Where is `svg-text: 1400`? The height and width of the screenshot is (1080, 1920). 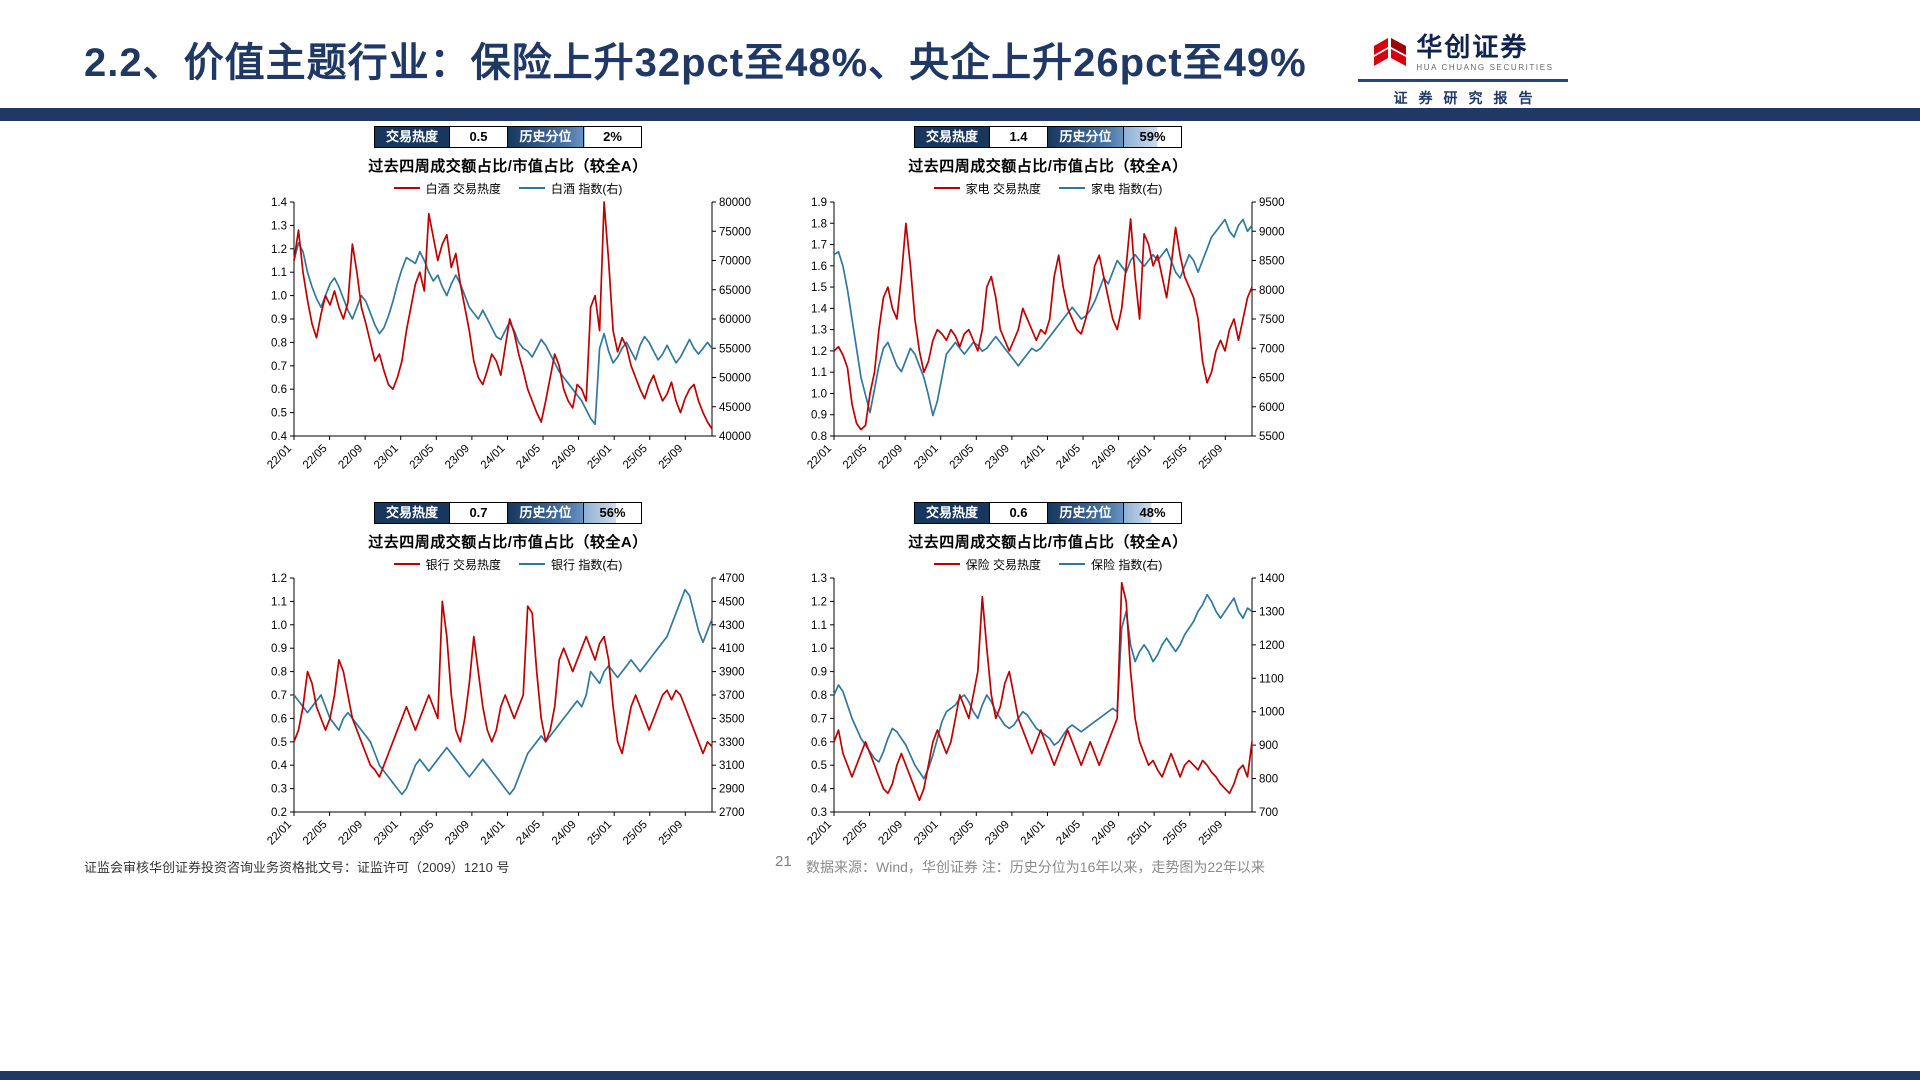
svg-text: 1400 is located at coordinates (1272, 579).